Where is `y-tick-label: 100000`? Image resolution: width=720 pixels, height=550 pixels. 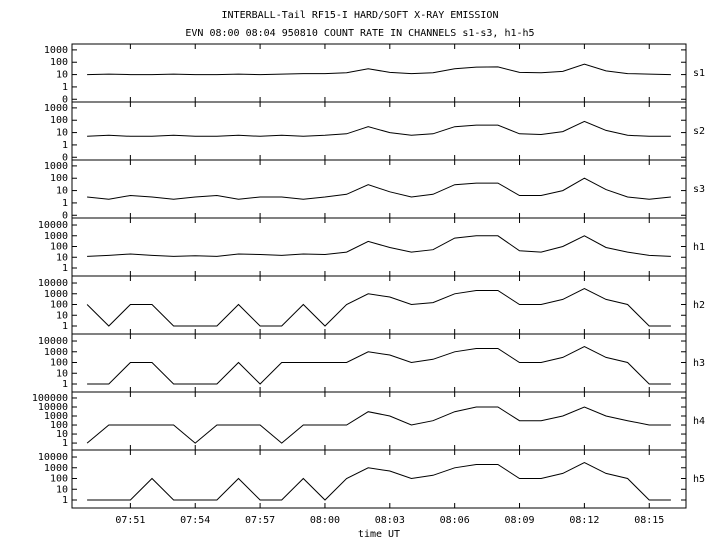
y-tick-label: 100000 is located at coordinates (50, 398).